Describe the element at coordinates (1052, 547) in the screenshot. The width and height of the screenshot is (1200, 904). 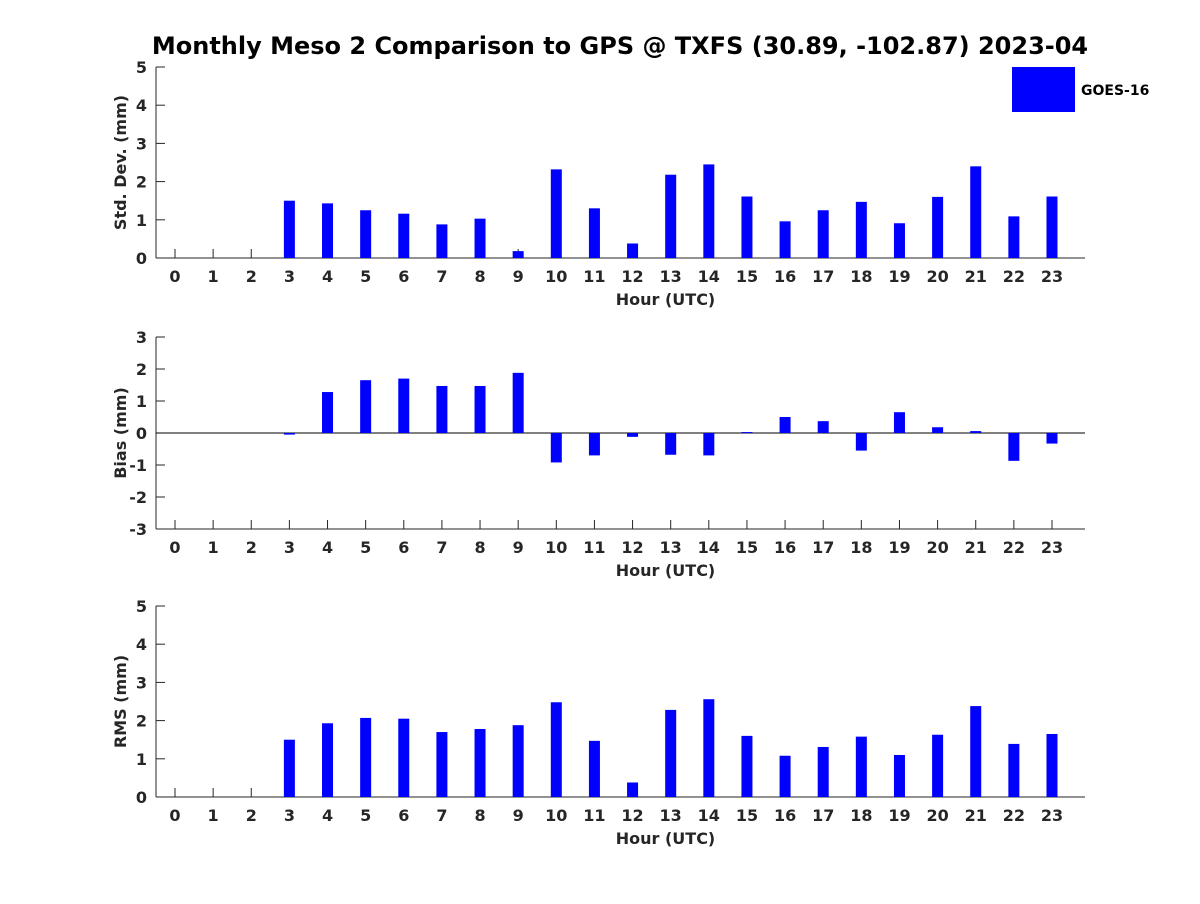
I see `x-tick-label: 23` at that location.